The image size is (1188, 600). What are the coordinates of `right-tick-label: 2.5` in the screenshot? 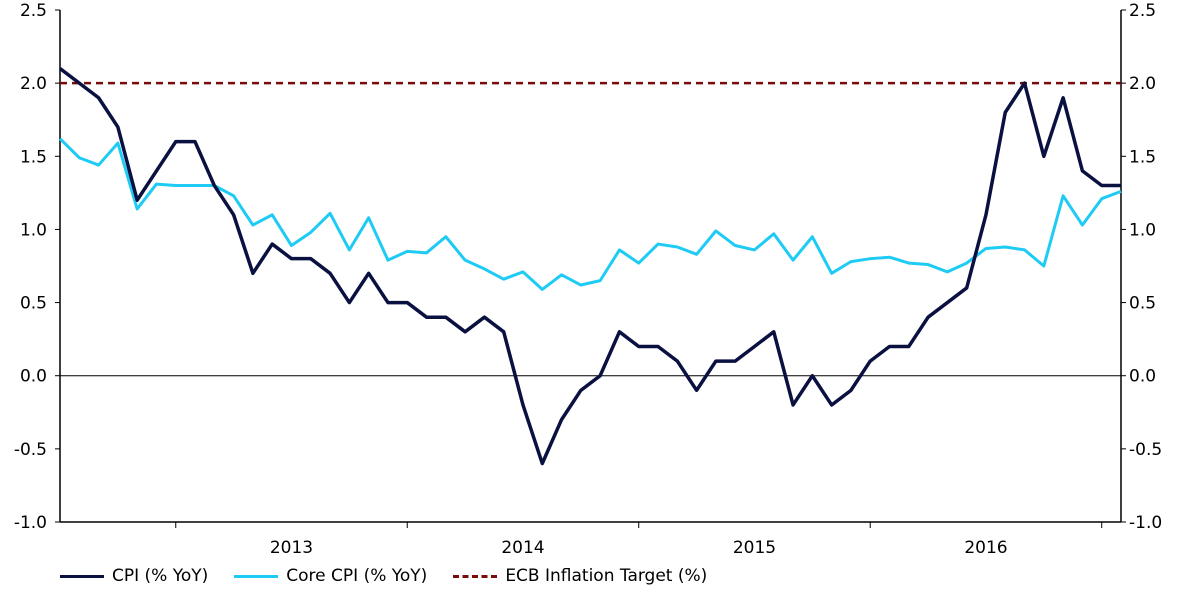 It's located at (1142, 11).